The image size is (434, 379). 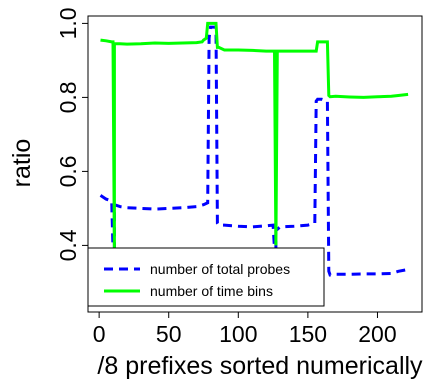 What do you see at coordinates (68, 245) in the screenshot?
I see `y-tick-label: 0.4` at bounding box center [68, 245].